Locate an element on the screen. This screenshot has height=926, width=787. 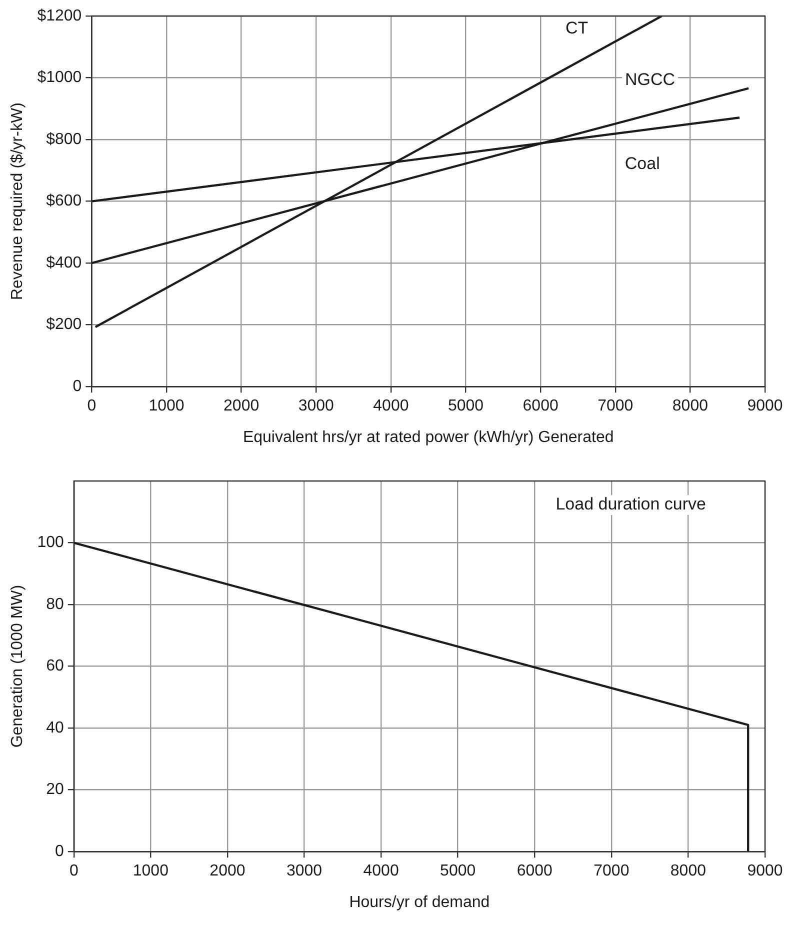
series-label: Coal is located at coordinates (642, 163).